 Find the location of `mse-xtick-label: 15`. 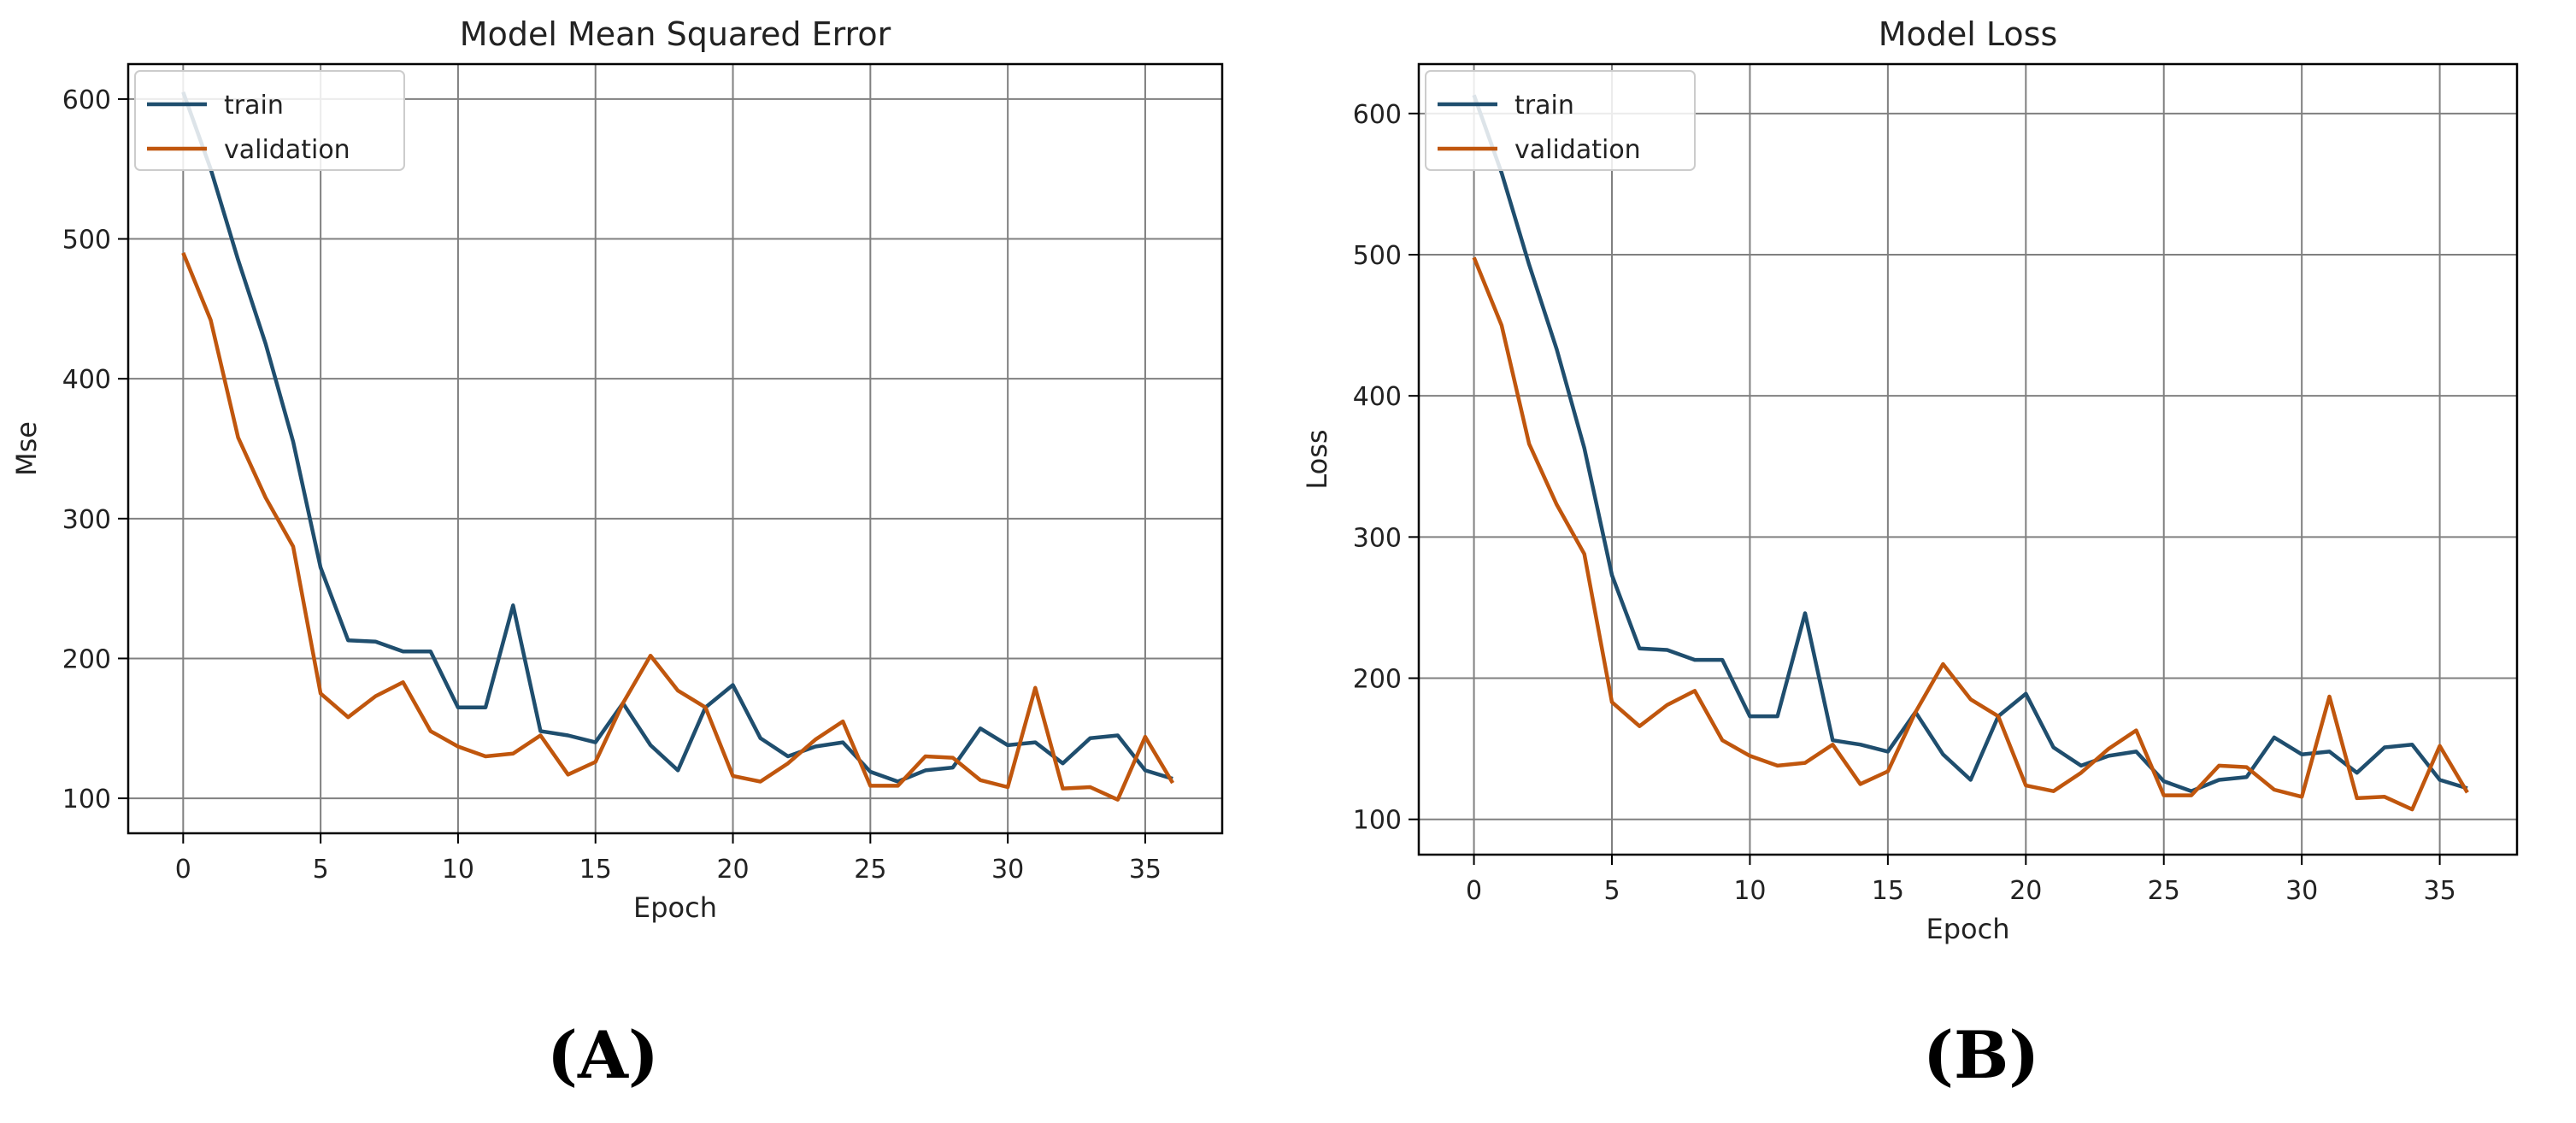

mse-xtick-label: 15 is located at coordinates (595, 870).